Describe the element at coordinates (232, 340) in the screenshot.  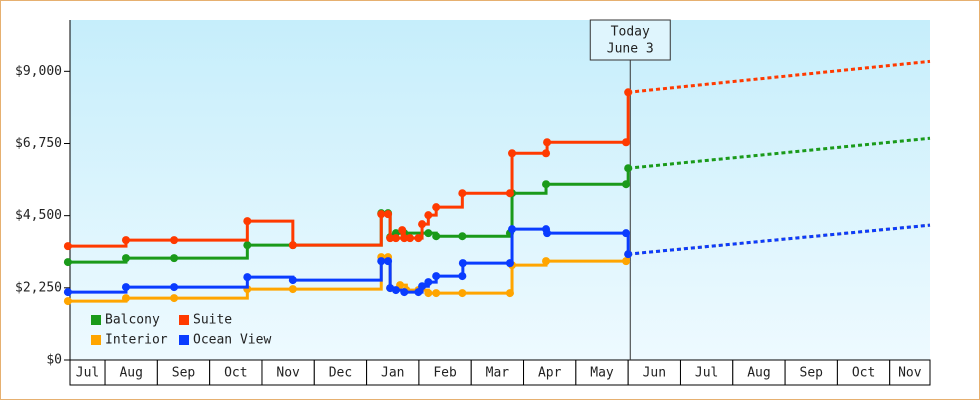
I see `legend-label: Ocean View` at that location.